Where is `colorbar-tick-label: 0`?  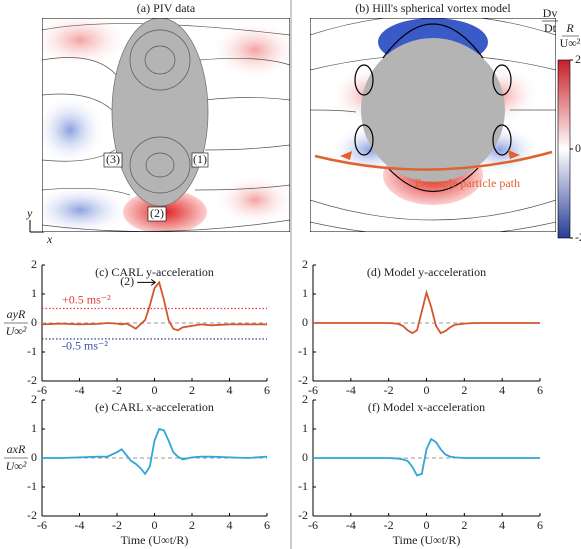 colorbar-tick-label: 0 is located at coordinates (578, 148).